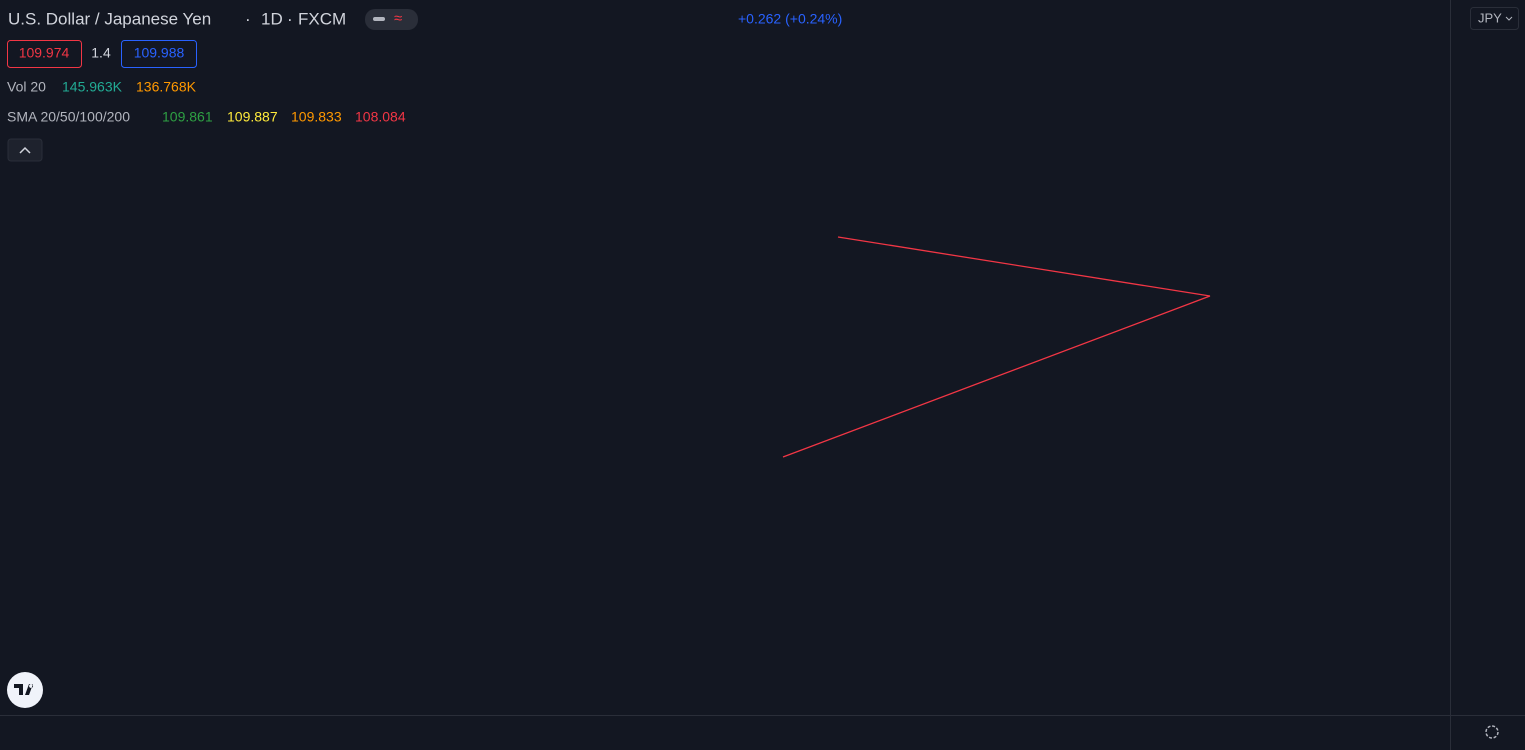 Image resolution: width=1525 pixels, height=750 pixels. I want to click on logo, so click(25, 690).